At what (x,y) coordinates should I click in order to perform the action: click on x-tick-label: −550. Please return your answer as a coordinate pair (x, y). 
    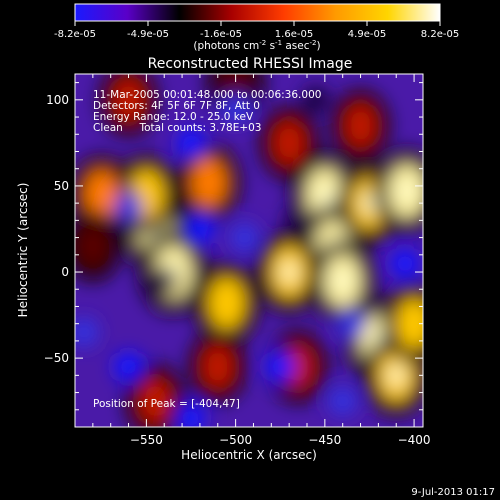
    Looking at the image, I should click on (146, 440).